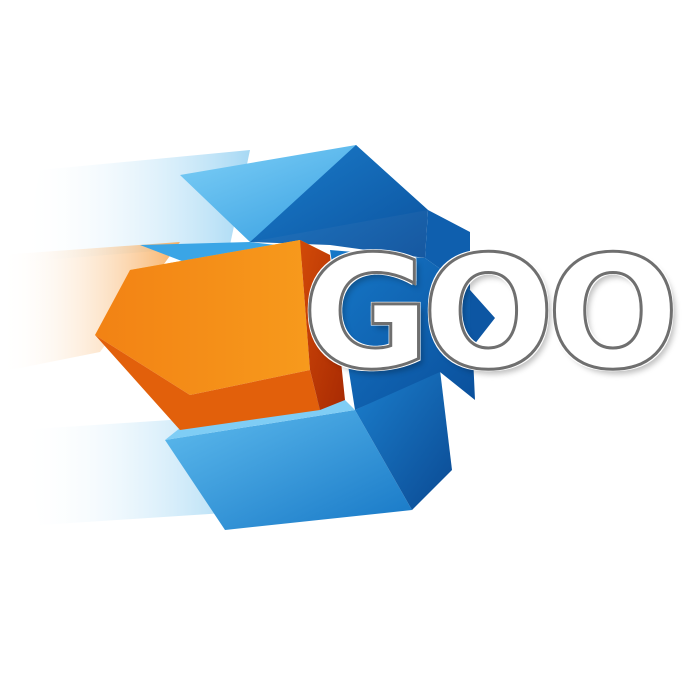 The image size is (687, 687). What do you see at coordinates (482, 320) in the screenshot?
I see `right-block-notch` at bounding box center [482, 320].